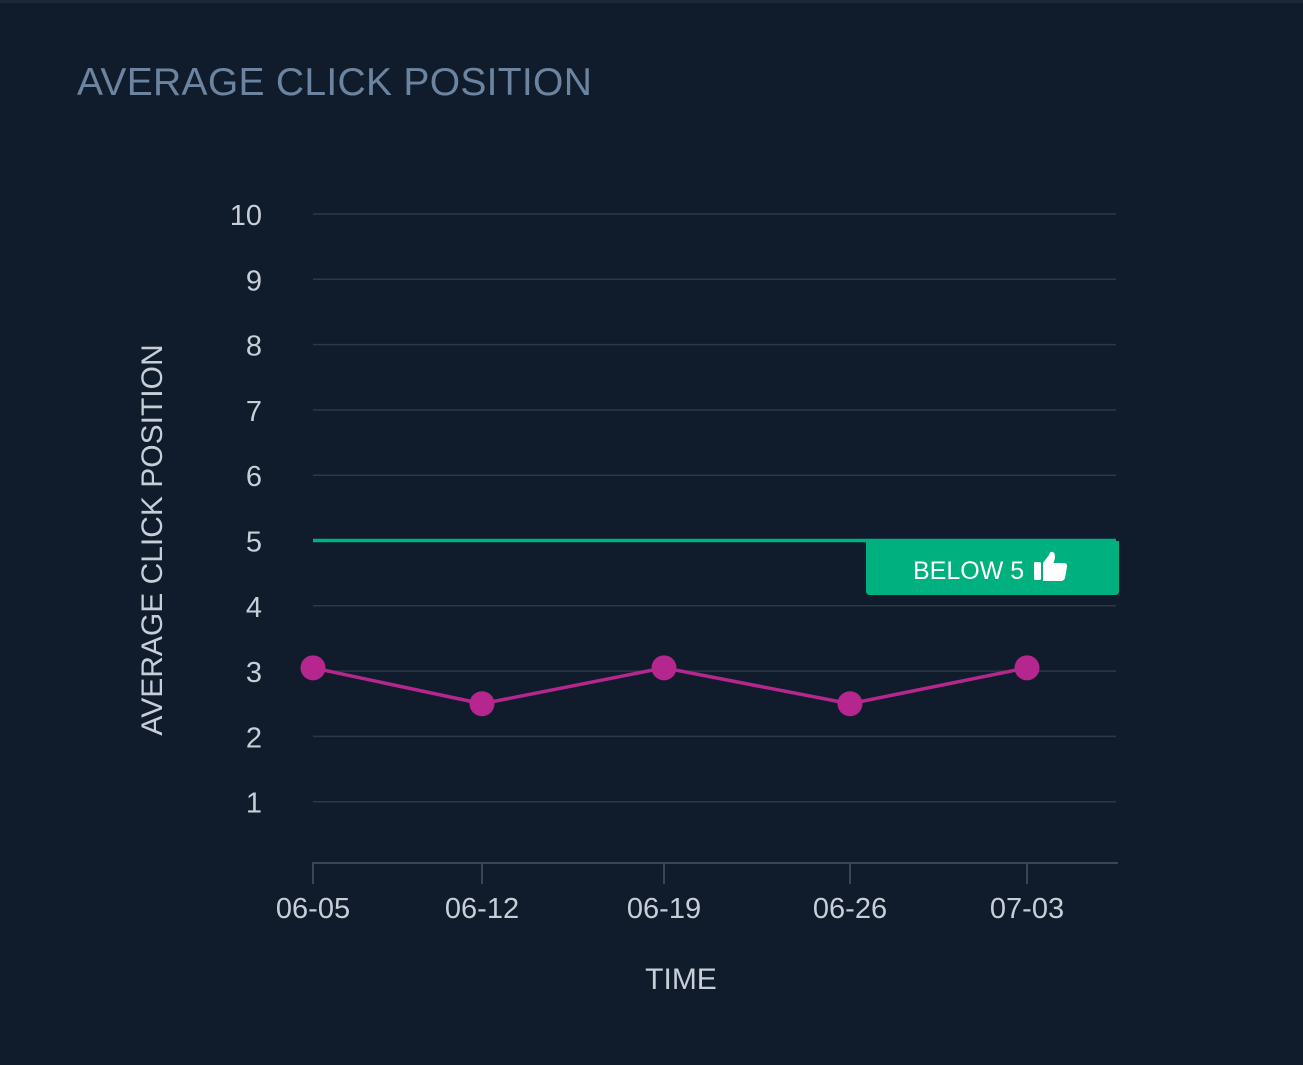 The width and height of the screenshot is (1303, 1065). I want to click on x-tick-label: 06-26, so click(850, 909).